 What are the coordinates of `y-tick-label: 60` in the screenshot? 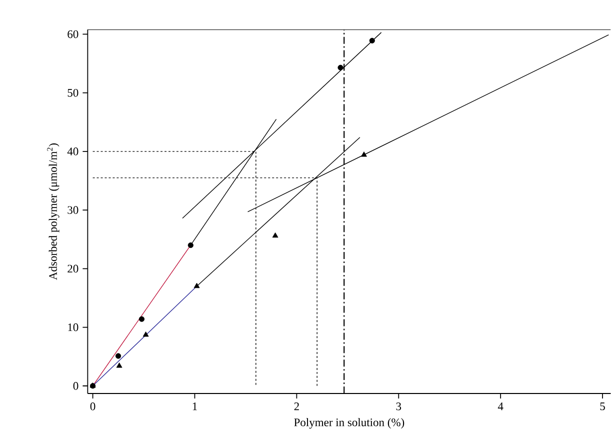 It's located at (73, 34).